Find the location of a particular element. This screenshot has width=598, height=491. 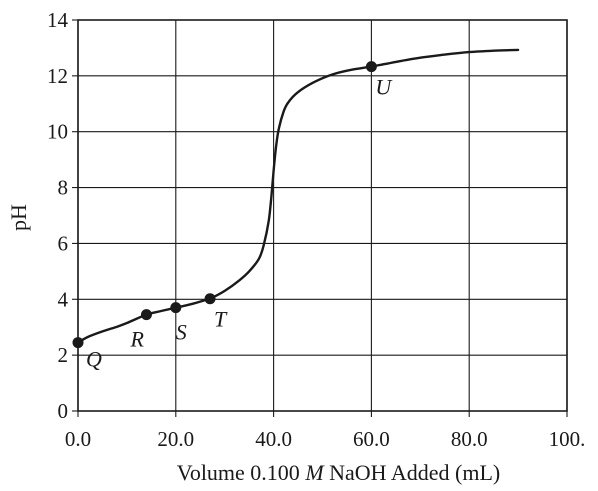

x-axis-title-unit: M is located at coordinates (314, 472).